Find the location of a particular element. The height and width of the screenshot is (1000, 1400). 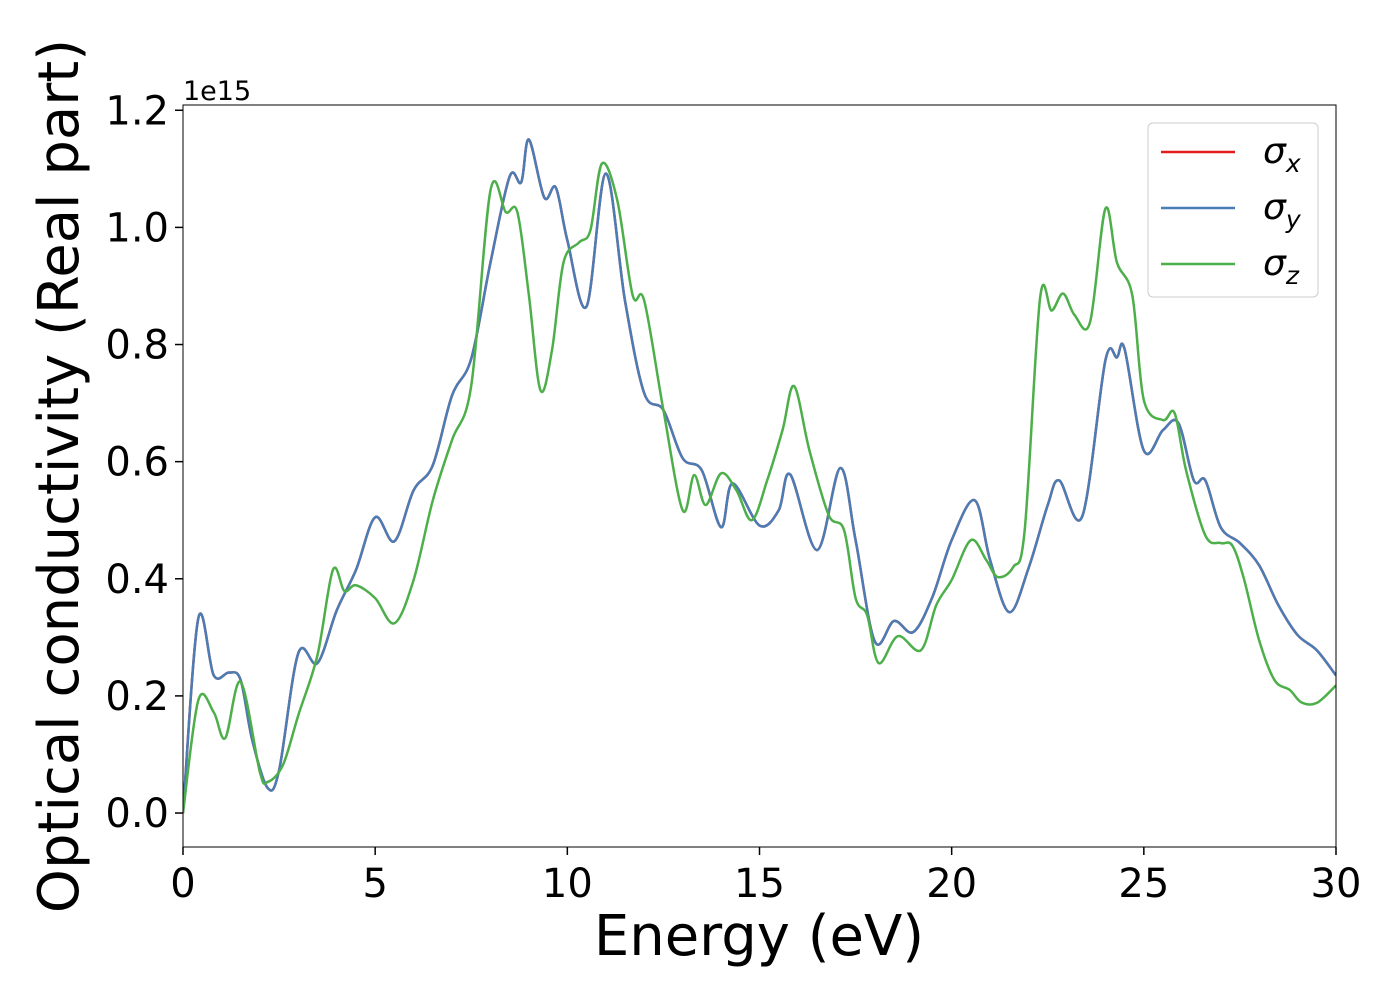

y-tick-label: 0.6 is located at coordinates (137, 463).